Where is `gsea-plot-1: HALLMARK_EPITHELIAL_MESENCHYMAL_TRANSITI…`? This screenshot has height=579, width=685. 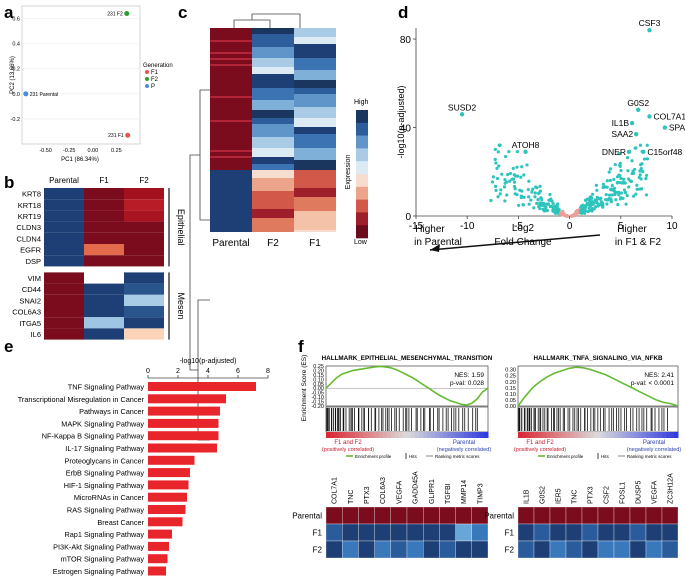 gsea-plot-1: HALLMARK_EPITHELIAL_MESENCHYMAL_TRANSITI… is located at coordinates (392, 457).